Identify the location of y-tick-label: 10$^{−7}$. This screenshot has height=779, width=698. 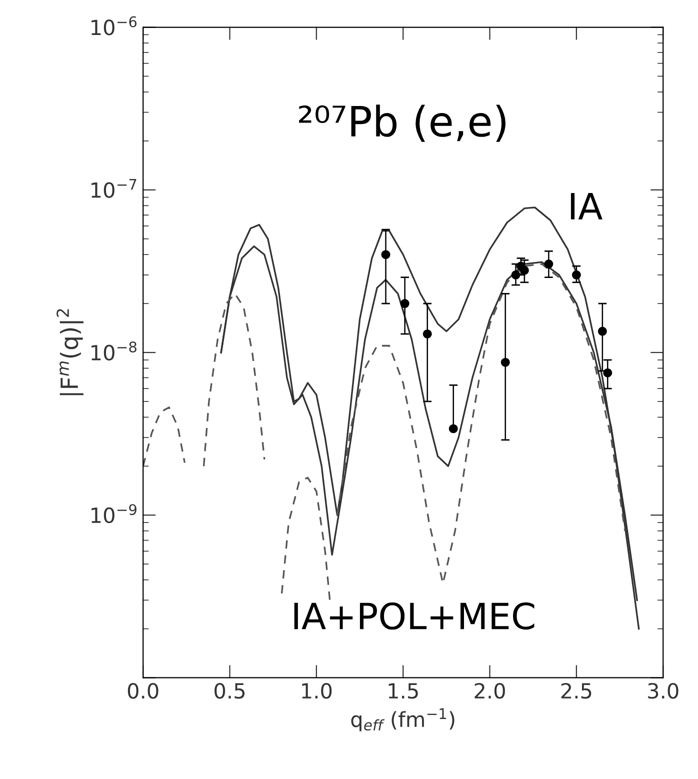
(114, 188).